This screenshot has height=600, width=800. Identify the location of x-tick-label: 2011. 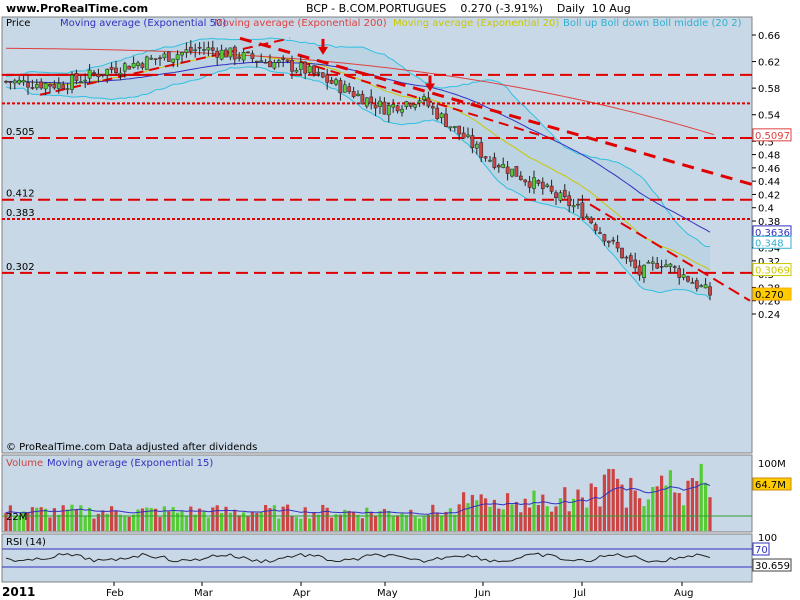
(18, 592).